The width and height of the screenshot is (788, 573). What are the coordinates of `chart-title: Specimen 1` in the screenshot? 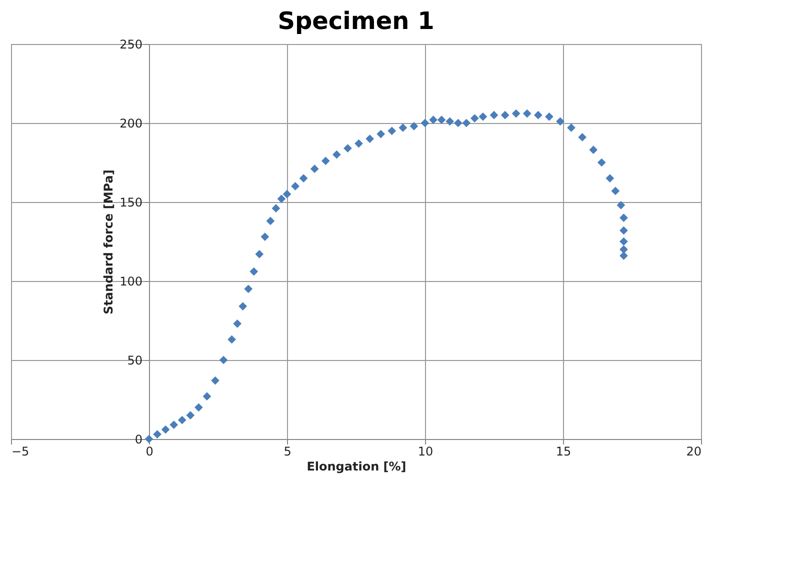 It's located at (356, 21).